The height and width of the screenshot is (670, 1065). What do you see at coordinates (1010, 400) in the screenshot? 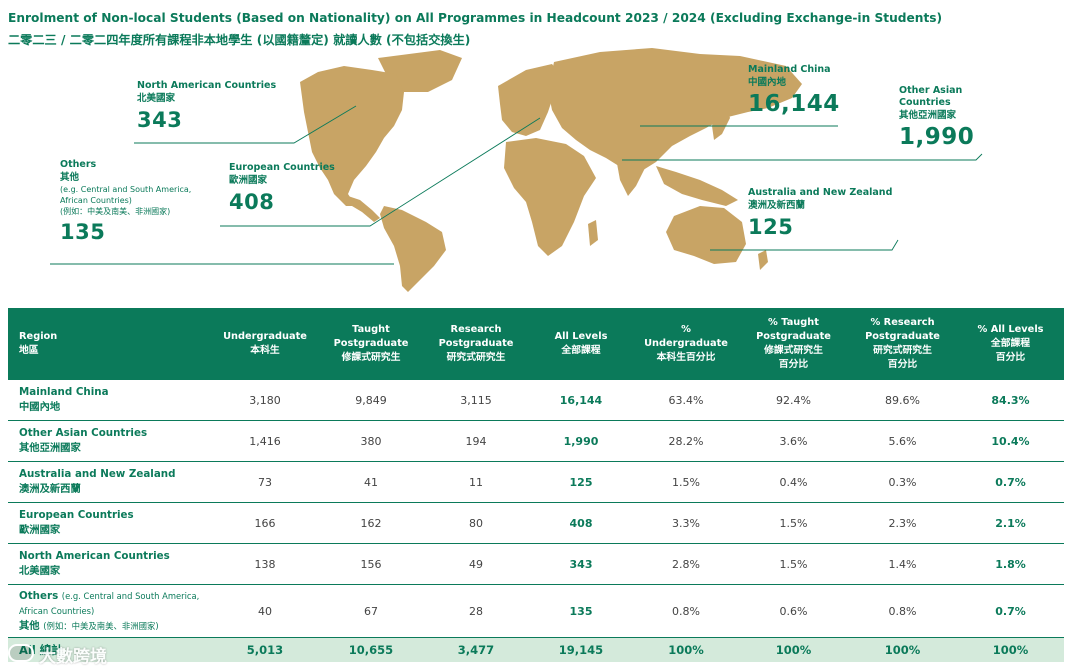
I see `pct-all-levels-cell: 84.3%` at bounding box center [1010, 400].